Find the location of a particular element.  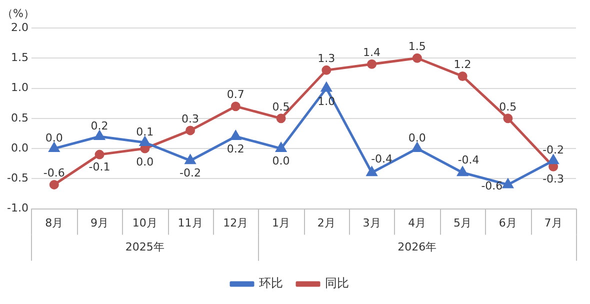

text: 2025年 is located at coordinates (144, 247).